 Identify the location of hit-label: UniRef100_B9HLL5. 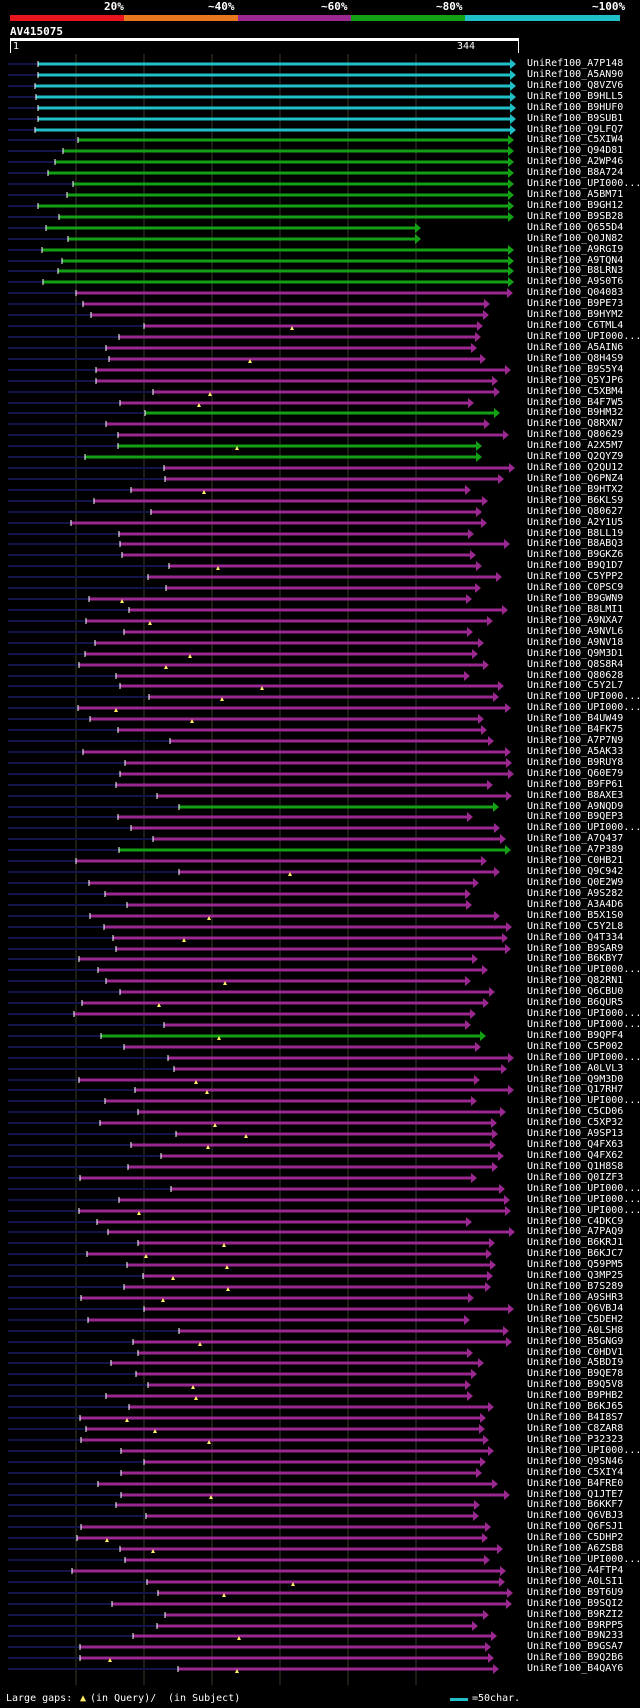
(575, 96).